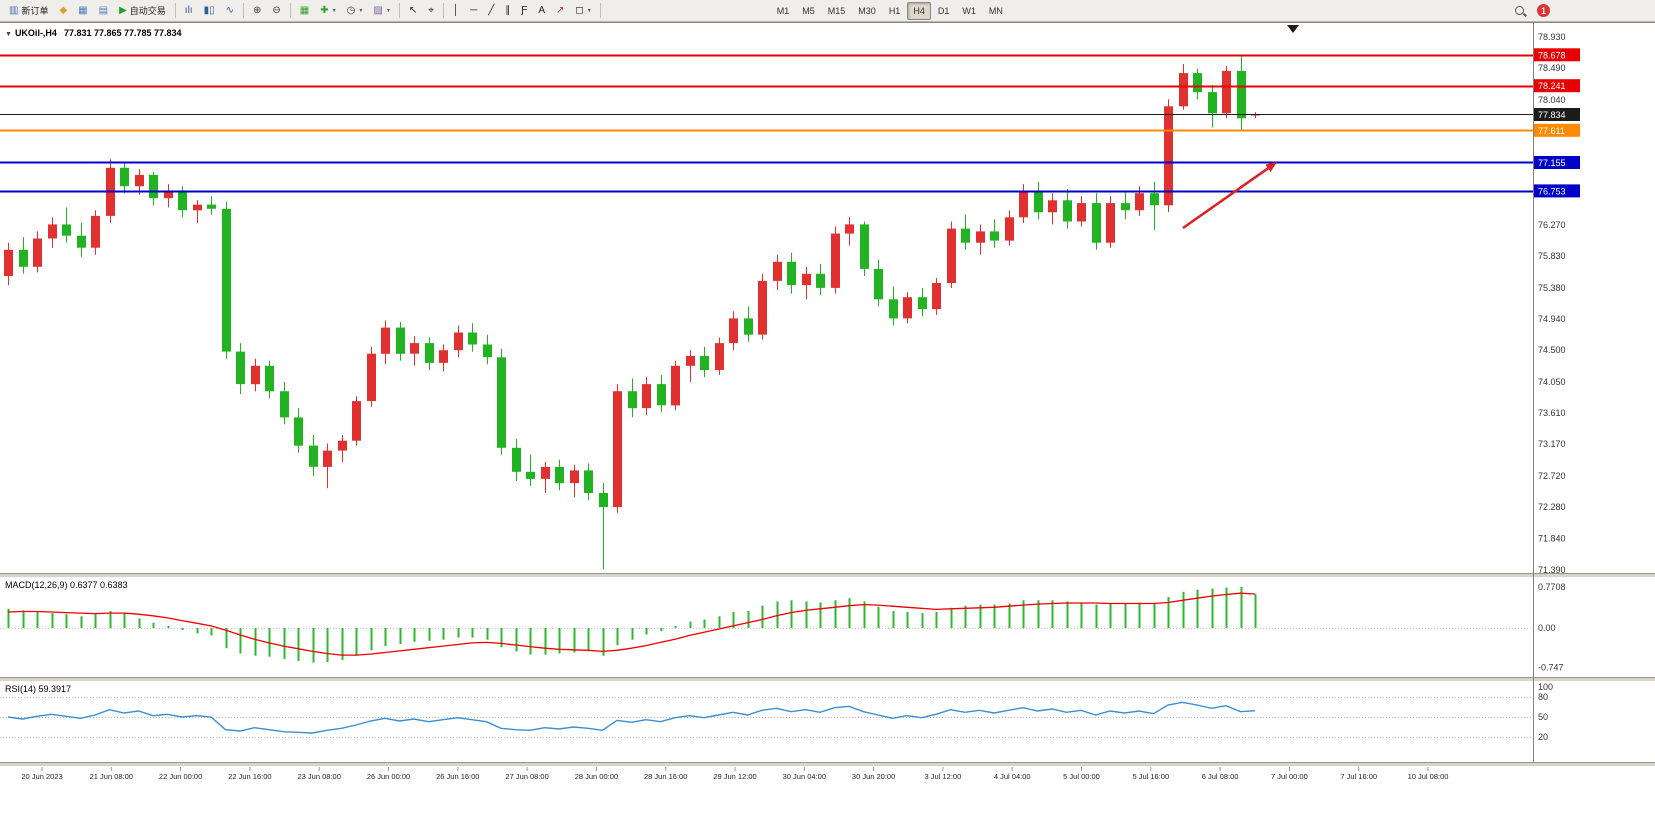 This screenshot has width=1655, height=829. Describe the element at coordinates (1520, 11) in the screenshot. I see `search-button` at that location.